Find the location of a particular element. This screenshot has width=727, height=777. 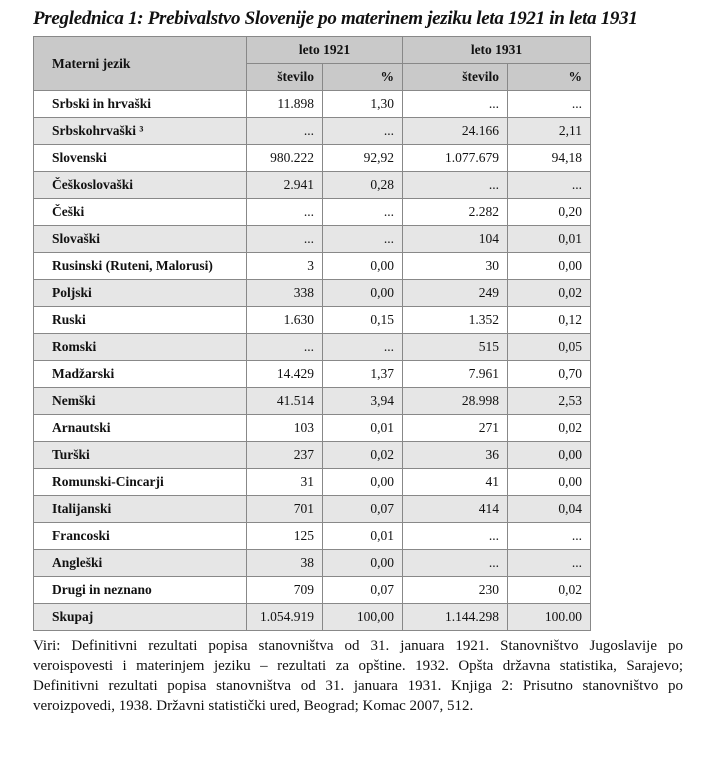

row-label: Arnautski is located at coordinates (140, 428).